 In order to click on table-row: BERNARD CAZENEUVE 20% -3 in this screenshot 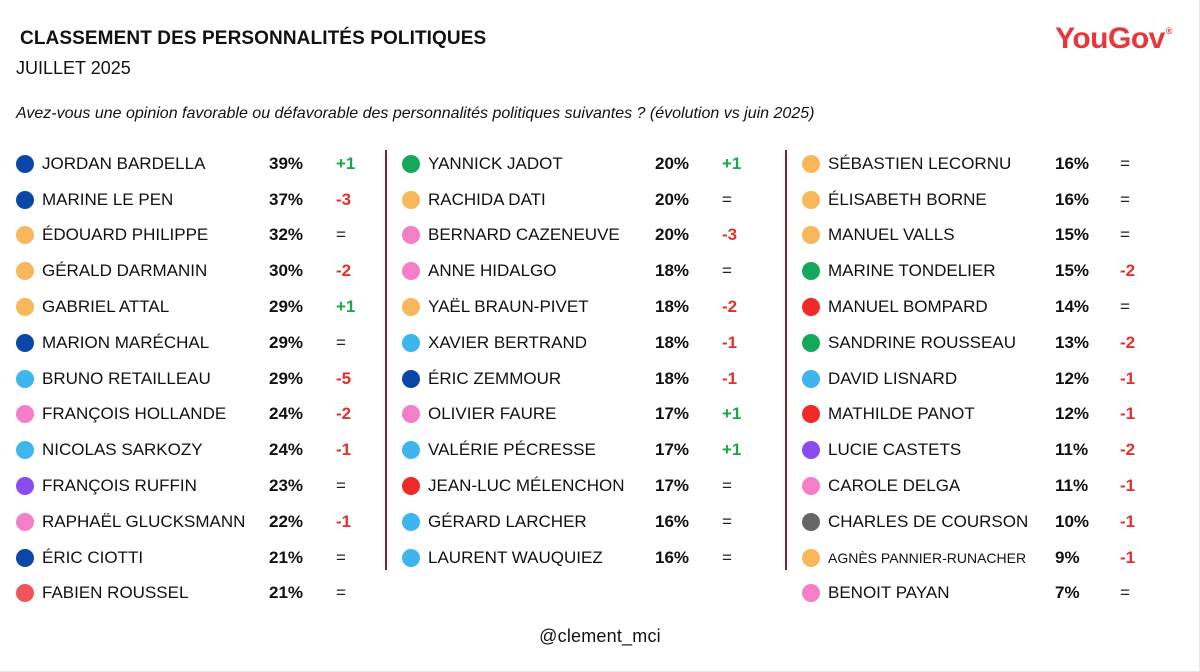, I will do `click(569, 236)`.